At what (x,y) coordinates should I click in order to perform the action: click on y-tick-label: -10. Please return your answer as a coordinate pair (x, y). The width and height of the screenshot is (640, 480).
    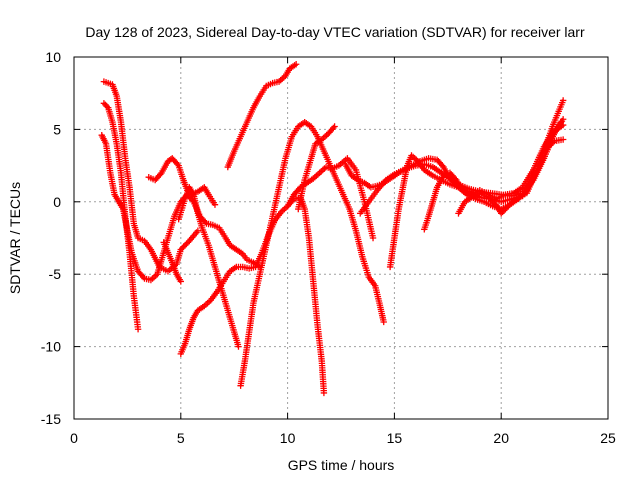
    Looking at the image, I should click on (51, 347).